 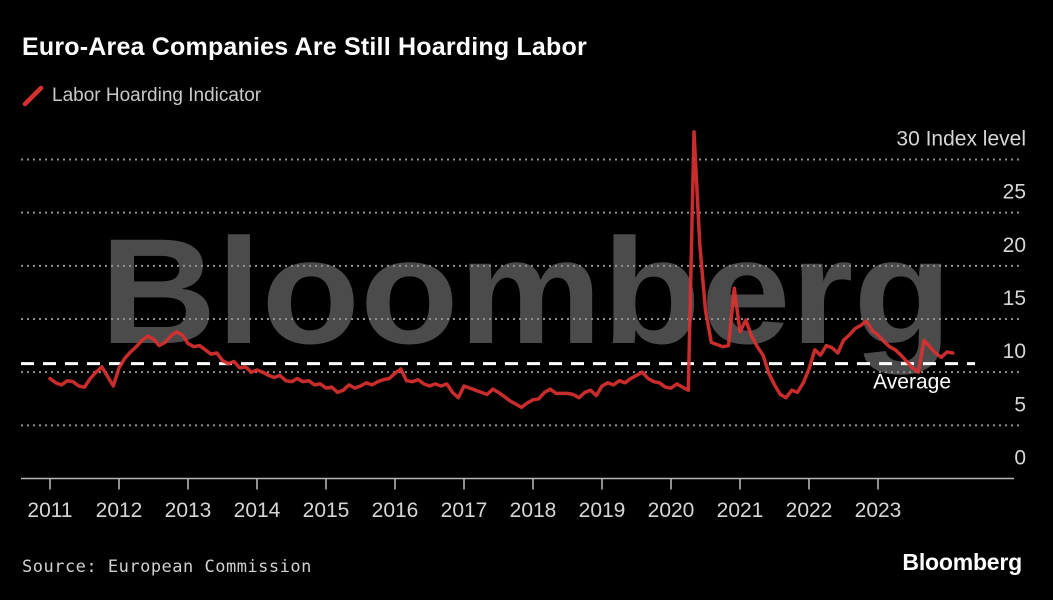 What do you see at coordinates (1014, 192) in the screenshot?
I see `y-axis-label: 25` at bounding box center [1014, 192].